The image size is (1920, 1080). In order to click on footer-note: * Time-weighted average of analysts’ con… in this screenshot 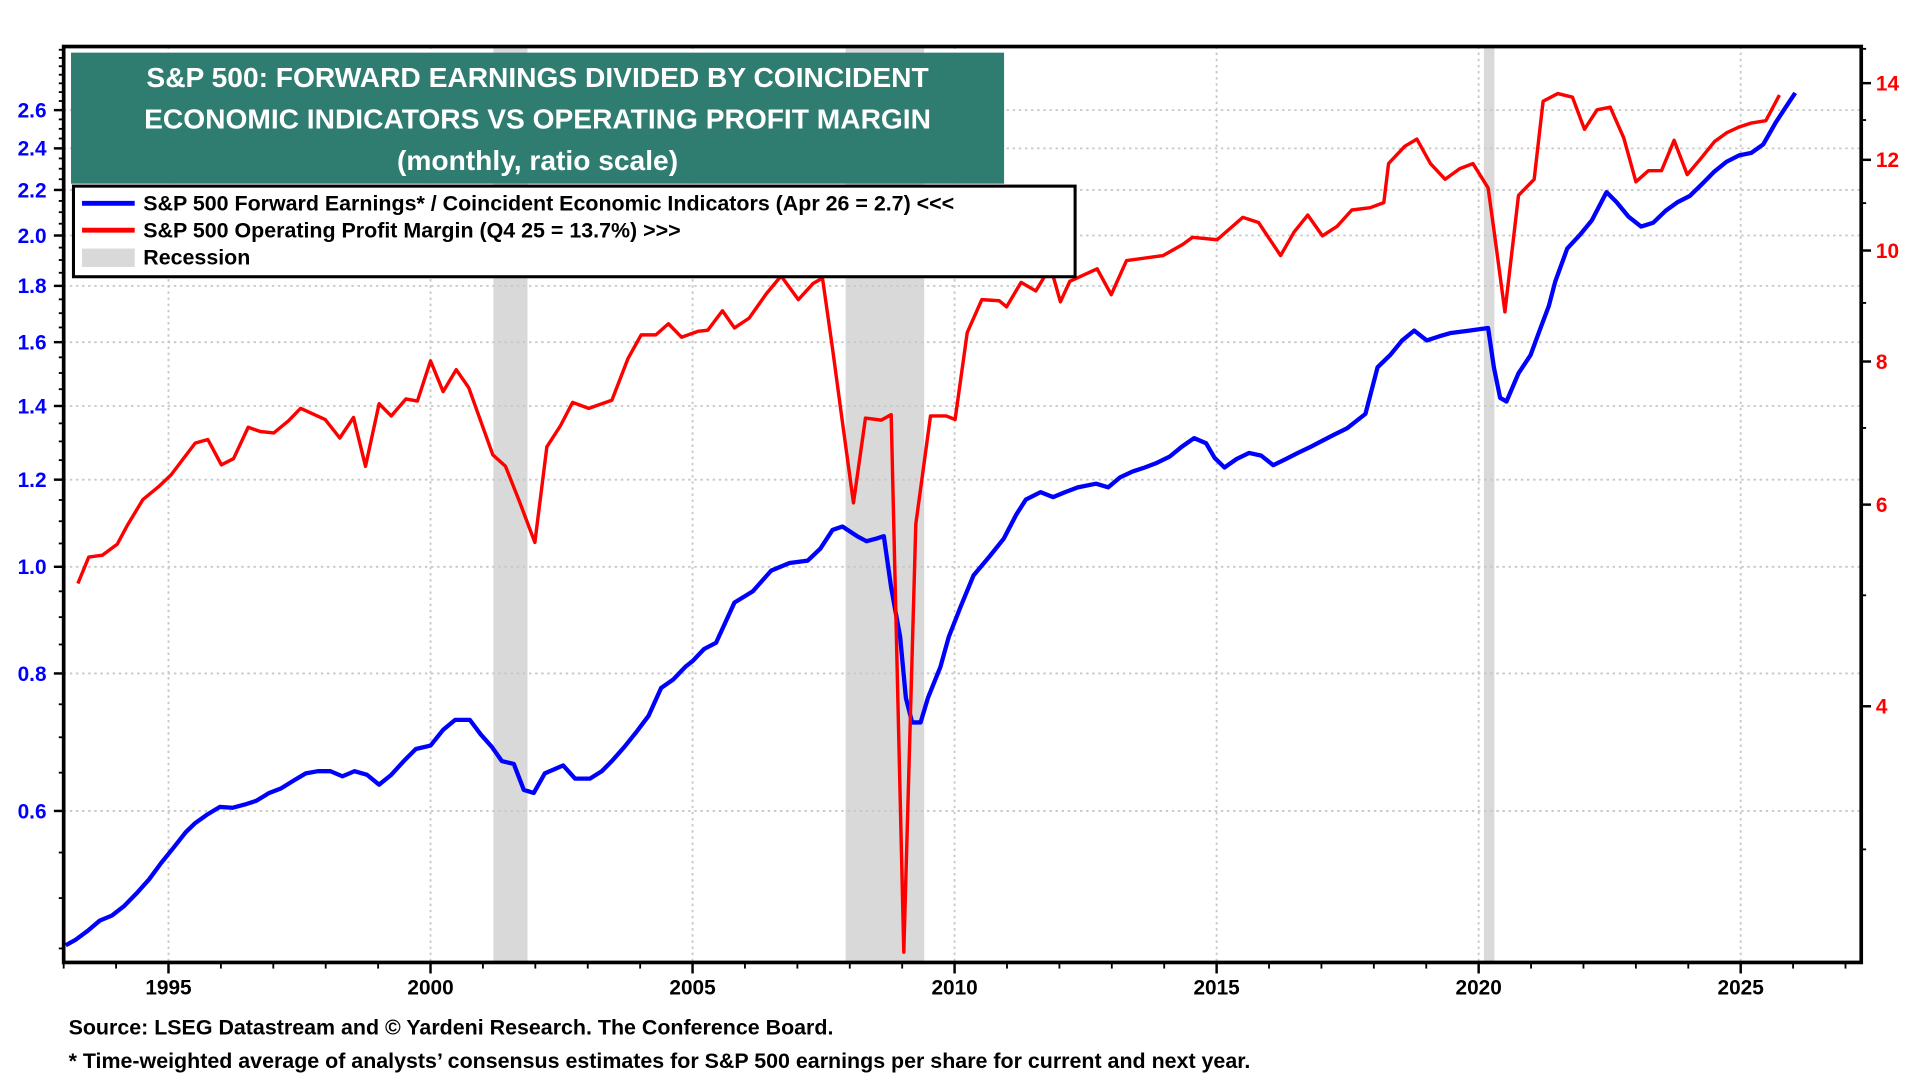, I will do `click(660, 1061)`.